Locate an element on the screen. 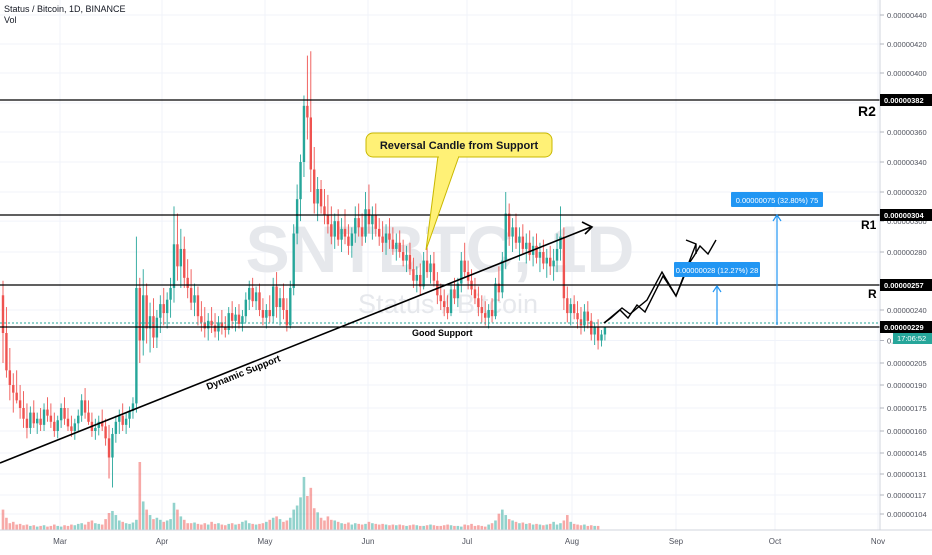 This screenshot has height=555, width=932. volume-legend: Vol is located at coordinates (10, 20).